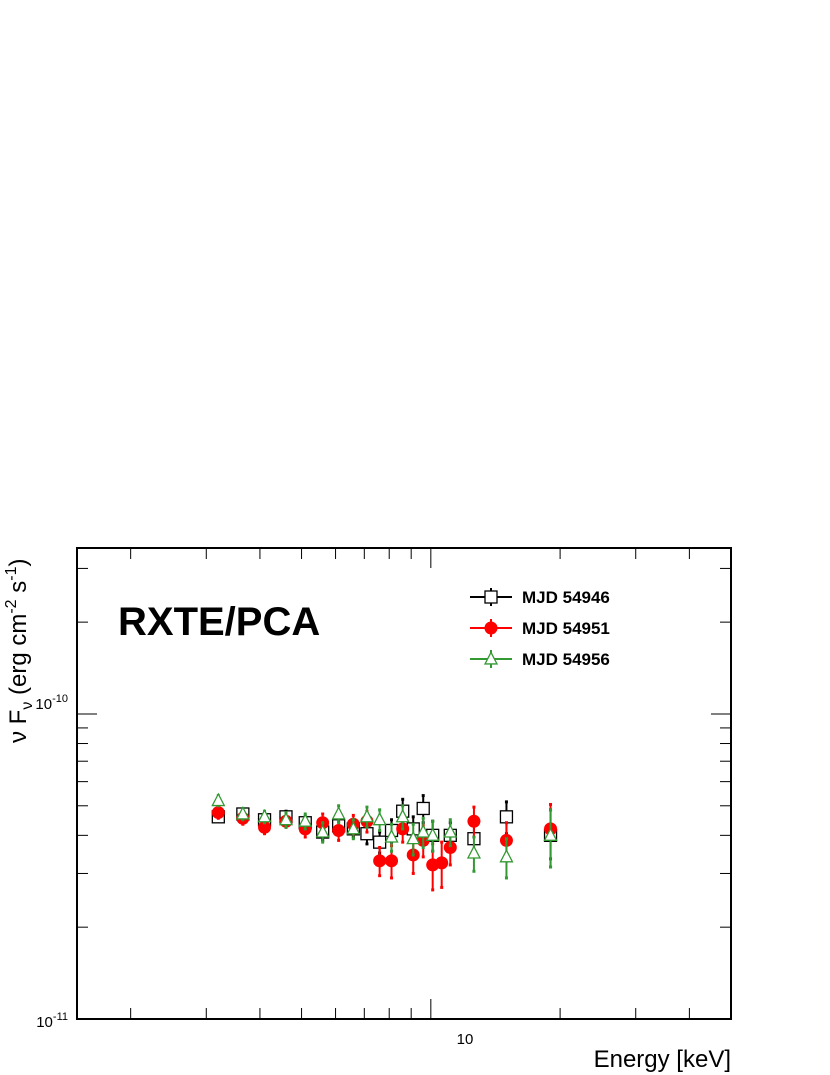 This screenshot has width=830, height=1075. What do you see at coordinates (51, 703) in the screenshot?
I see `y-tick-label-1e-10: 10-10` at bounding box center [51, 703].